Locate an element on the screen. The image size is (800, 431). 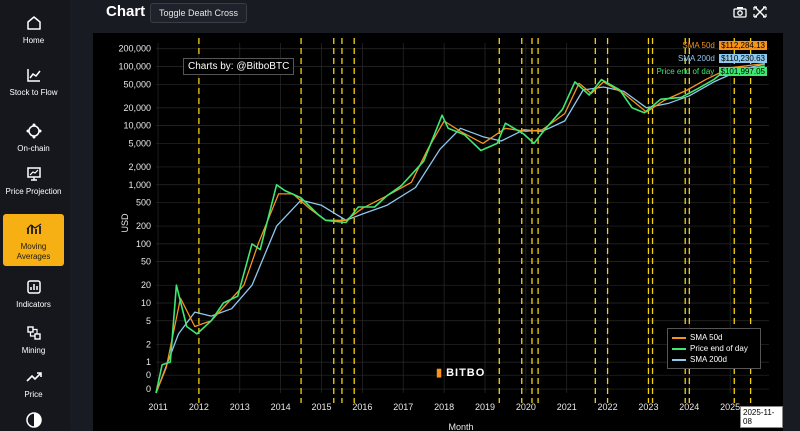
sma50-annotation: SMA 50d $112,284.13 is located at coordinates (724, 45).